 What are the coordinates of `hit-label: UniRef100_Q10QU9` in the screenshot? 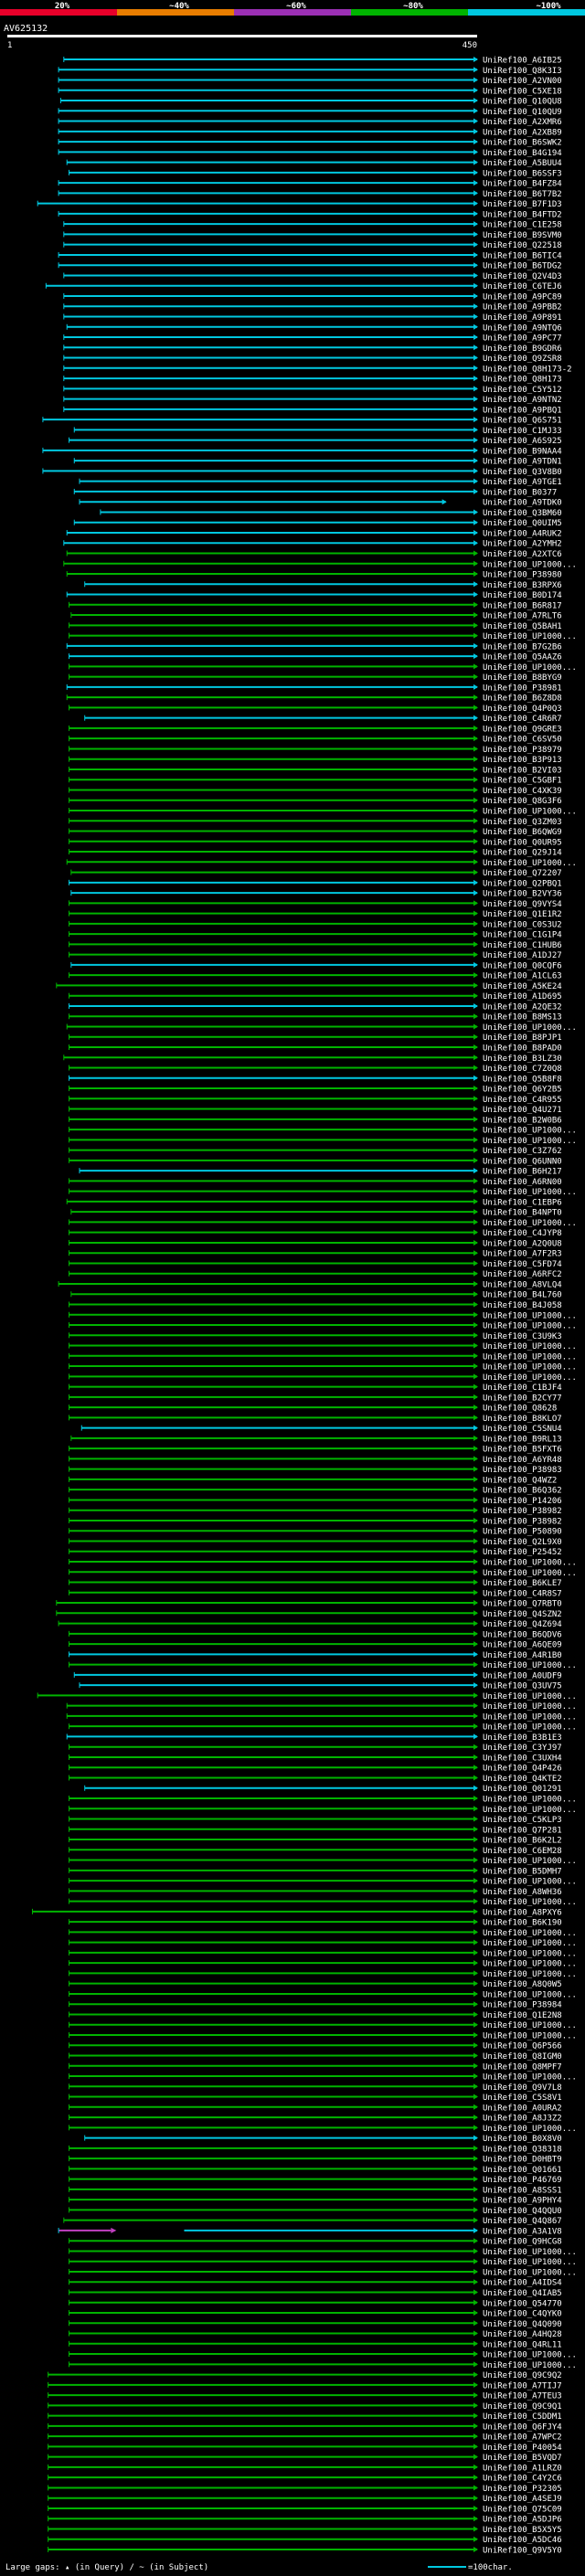 It's located at (522, 112).